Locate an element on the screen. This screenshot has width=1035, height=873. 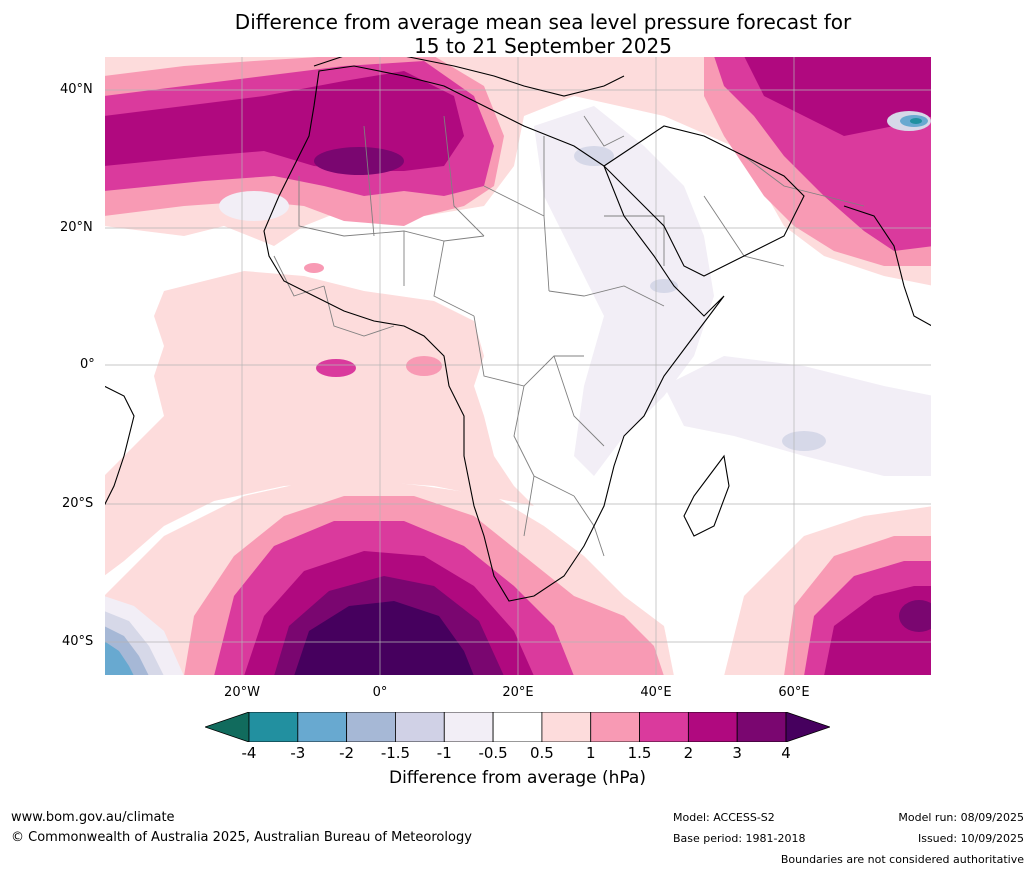
colorbar-tick-label: -3 is located at coordinates (298, 753).